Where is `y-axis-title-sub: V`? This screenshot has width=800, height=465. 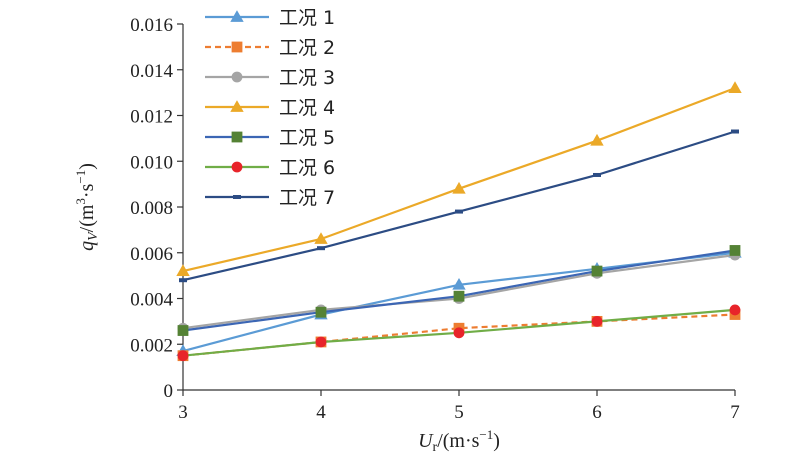 y-axis-title-sub: V is located at coordinates (93, 236).